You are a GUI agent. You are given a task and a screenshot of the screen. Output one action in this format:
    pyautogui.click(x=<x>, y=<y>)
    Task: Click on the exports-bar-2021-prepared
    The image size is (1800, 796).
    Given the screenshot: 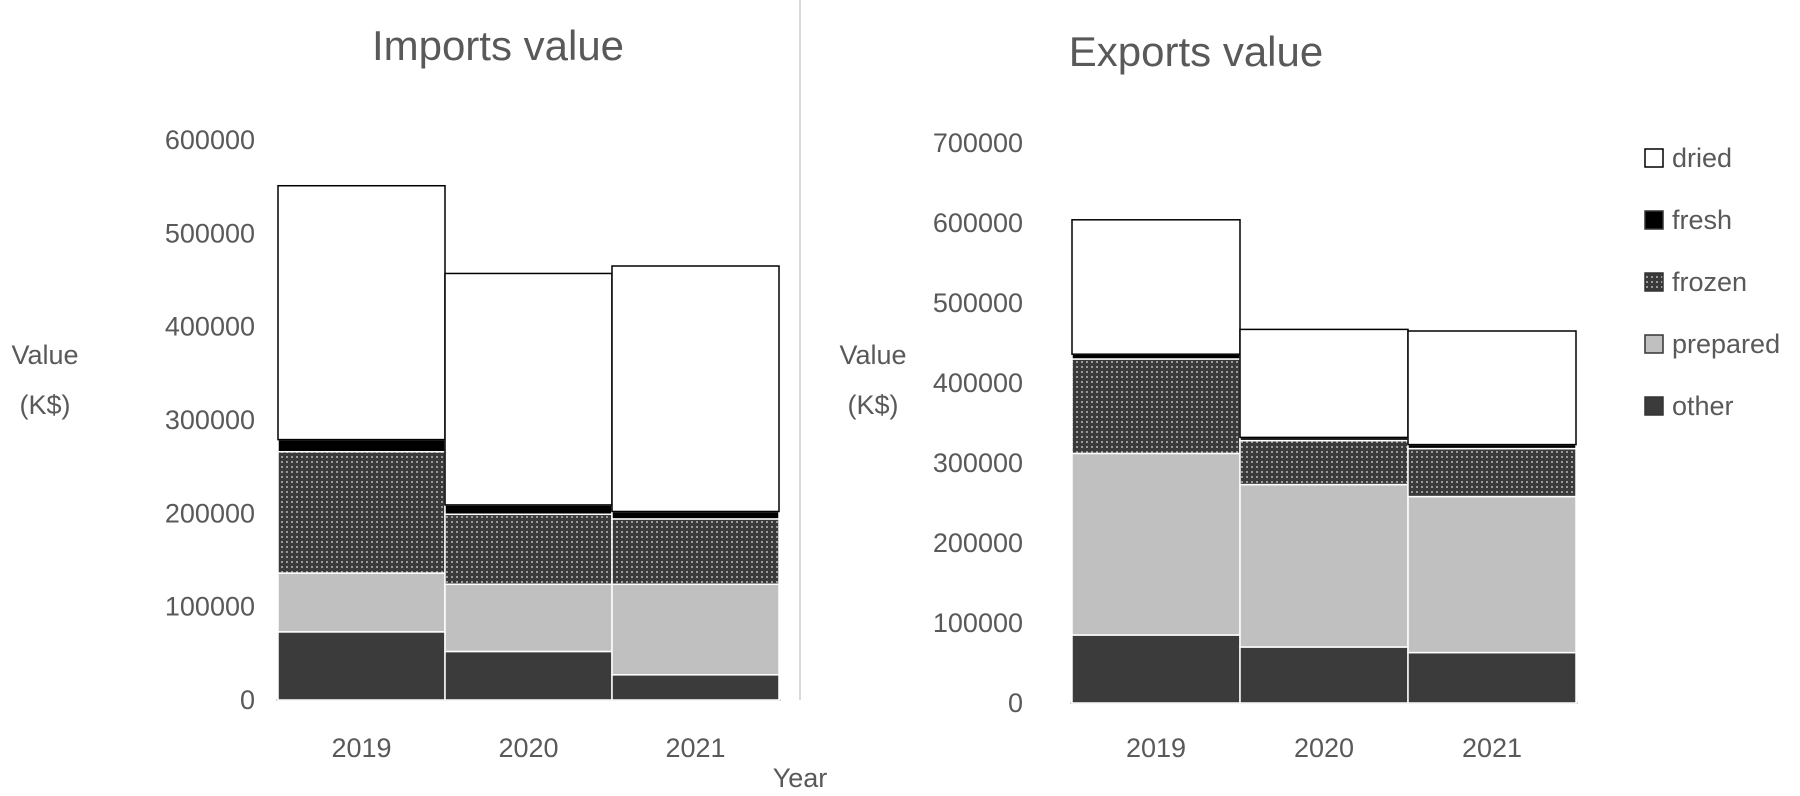 What is the action you would take?
    pyautogui.click(x=1492, y=574)
    